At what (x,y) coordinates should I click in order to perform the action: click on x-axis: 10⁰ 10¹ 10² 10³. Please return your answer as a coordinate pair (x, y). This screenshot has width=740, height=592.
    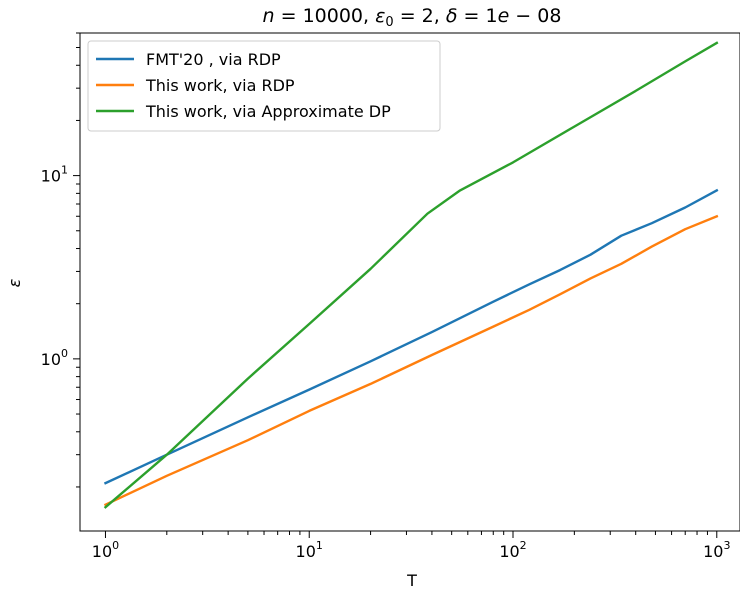
    Looking at the image, I should click on (411, 546).